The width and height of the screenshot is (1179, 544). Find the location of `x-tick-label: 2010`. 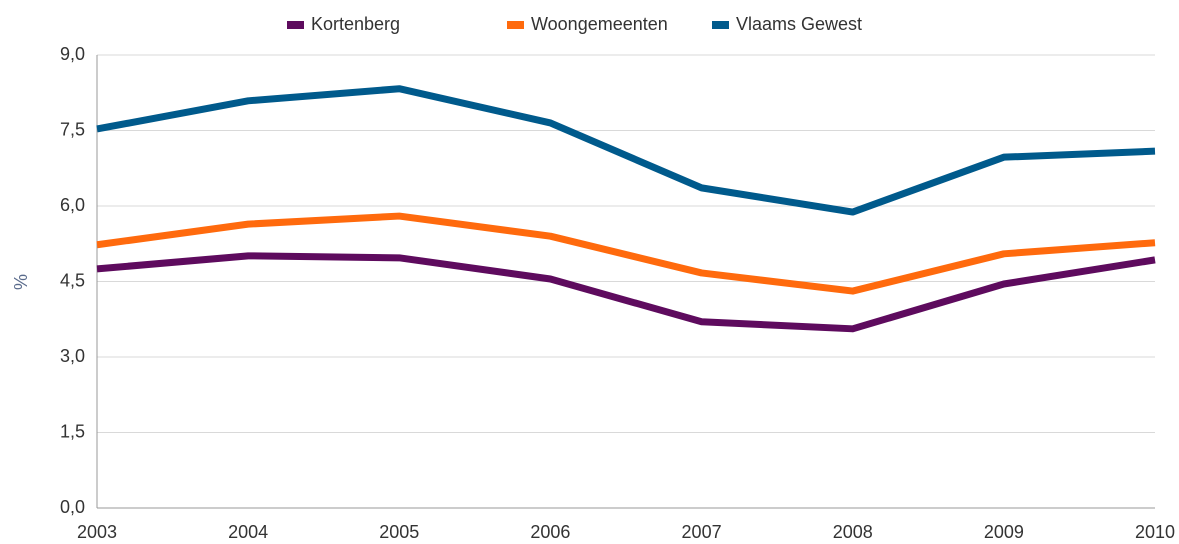

x-tick-label: 2010 is located at coordinates (1155, 532).